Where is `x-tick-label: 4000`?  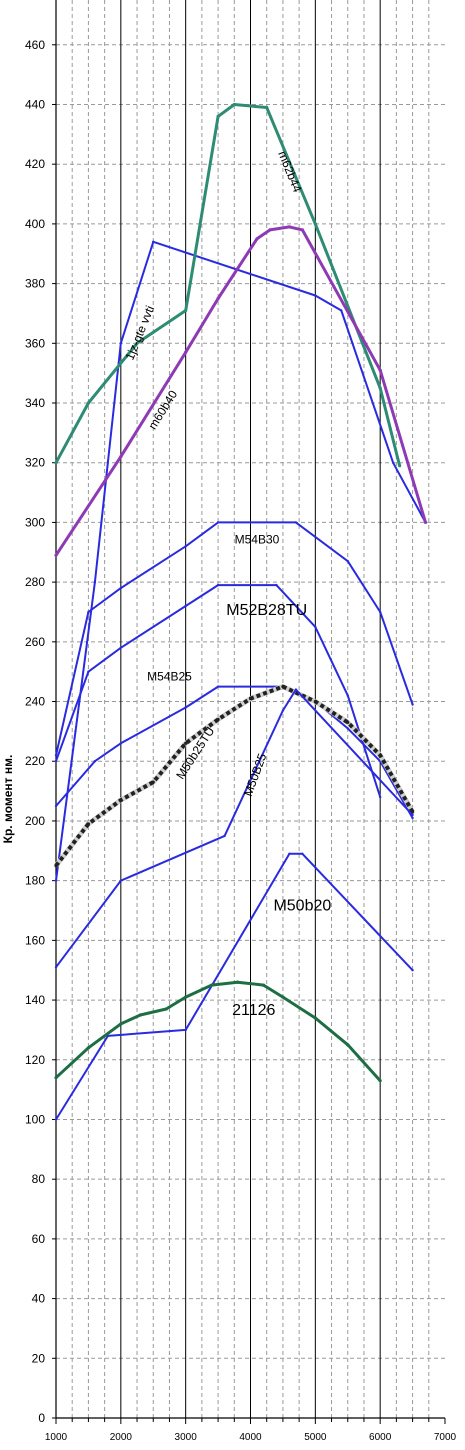 x-tick-label: 4000 is located at coordinates (250, 1437).